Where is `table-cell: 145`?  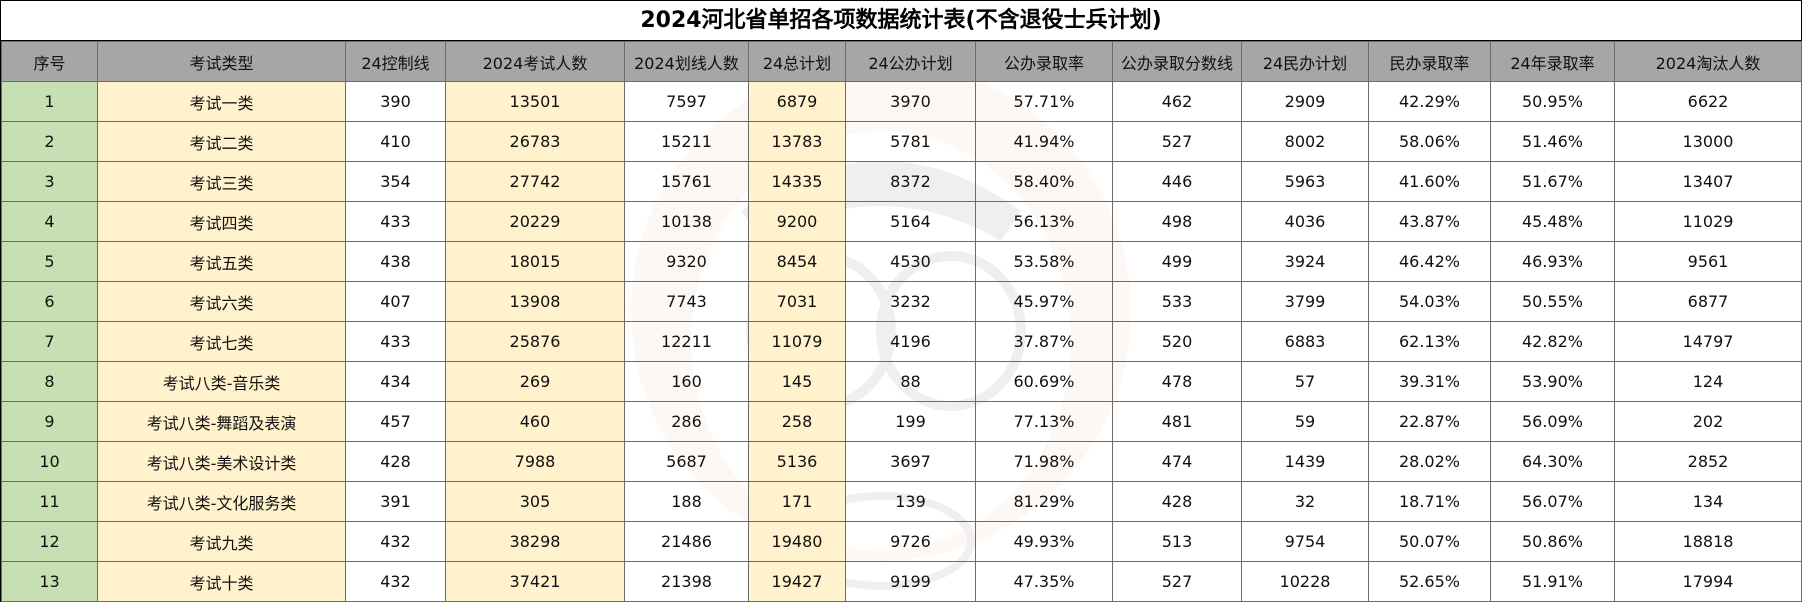
table-cell: 145 is located at coordinates (797, 381).